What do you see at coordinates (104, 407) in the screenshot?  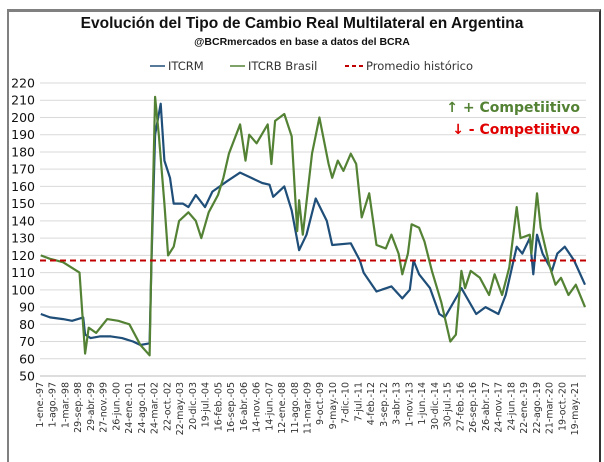 I see `x-tick-label: 27-nov.-99` at bounding box center [104, 407].